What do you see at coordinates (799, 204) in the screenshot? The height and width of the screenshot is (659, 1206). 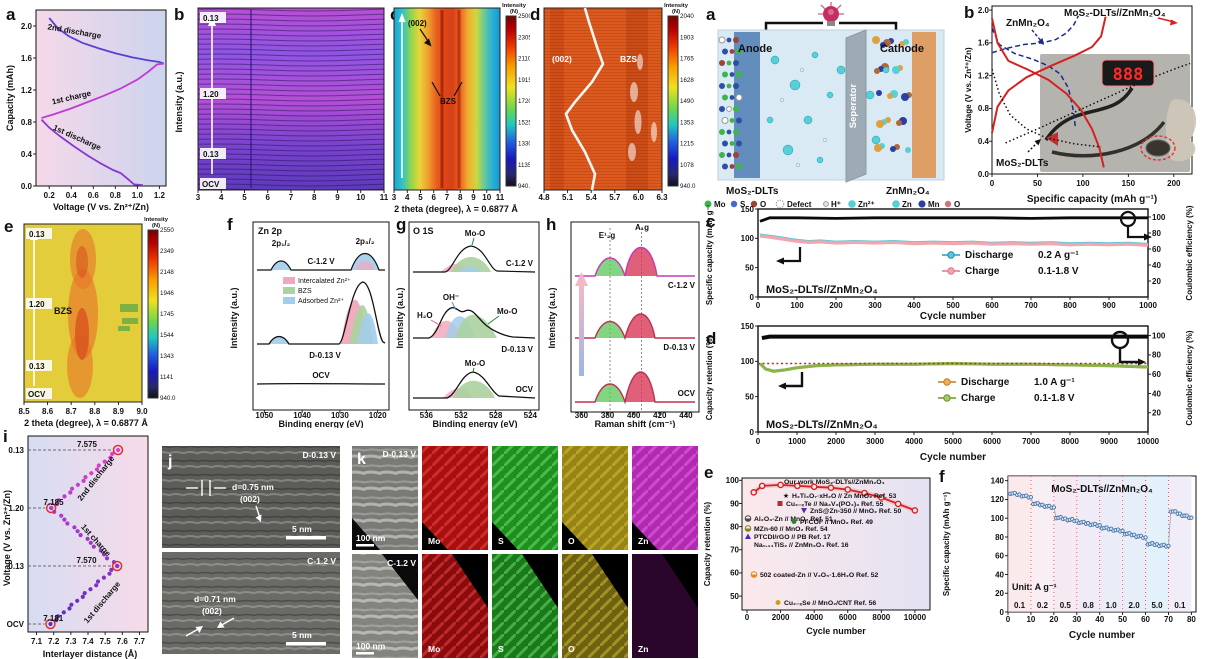 I see `svg-text: Defect` at bounding box center [799, 204].